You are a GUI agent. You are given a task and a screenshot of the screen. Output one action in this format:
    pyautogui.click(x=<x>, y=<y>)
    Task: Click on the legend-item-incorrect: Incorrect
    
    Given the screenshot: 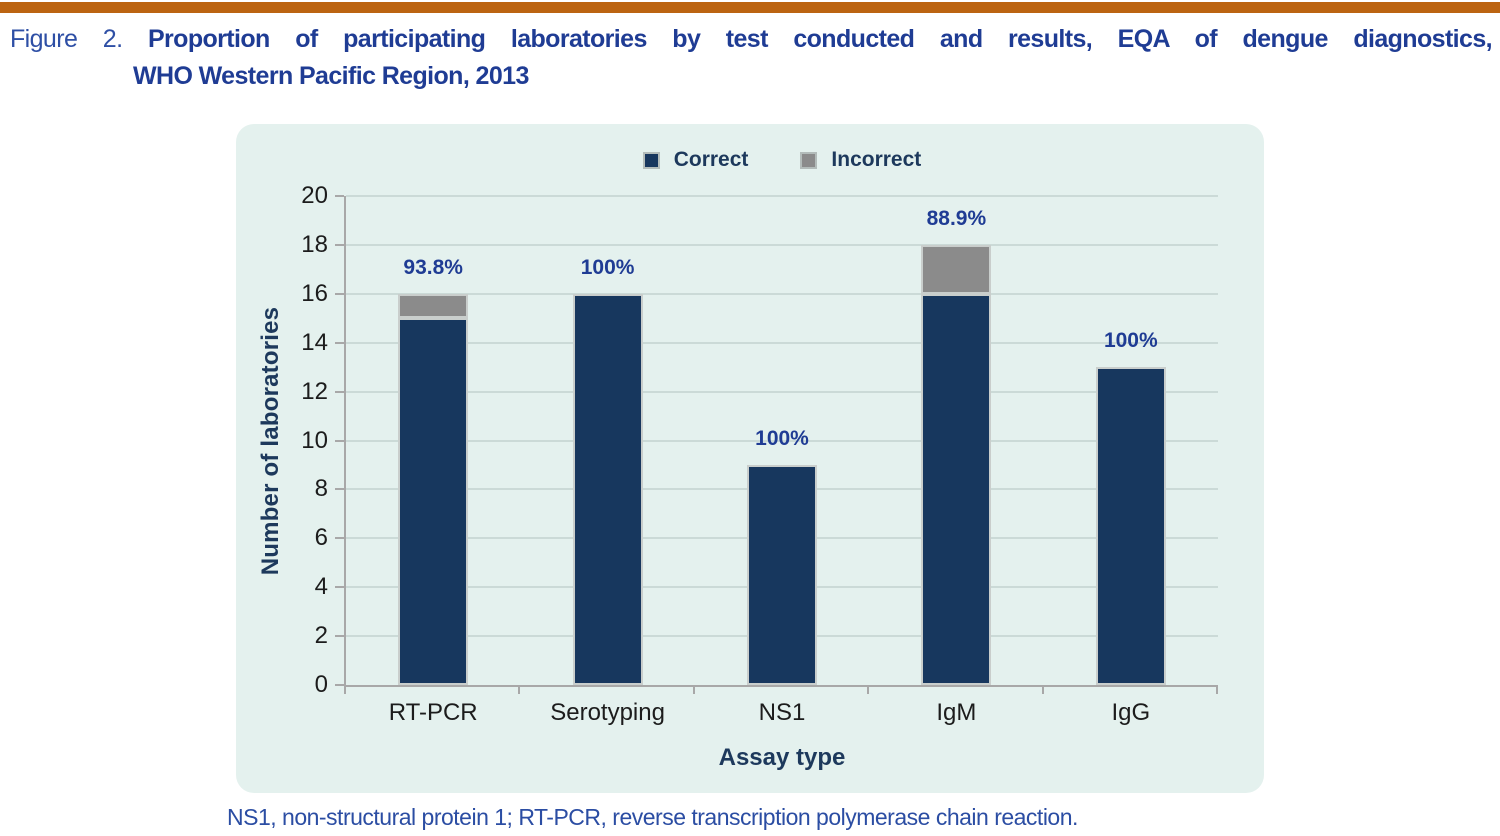 What is the action you would take?
    pyautogui.click(x=860, y=160)
    